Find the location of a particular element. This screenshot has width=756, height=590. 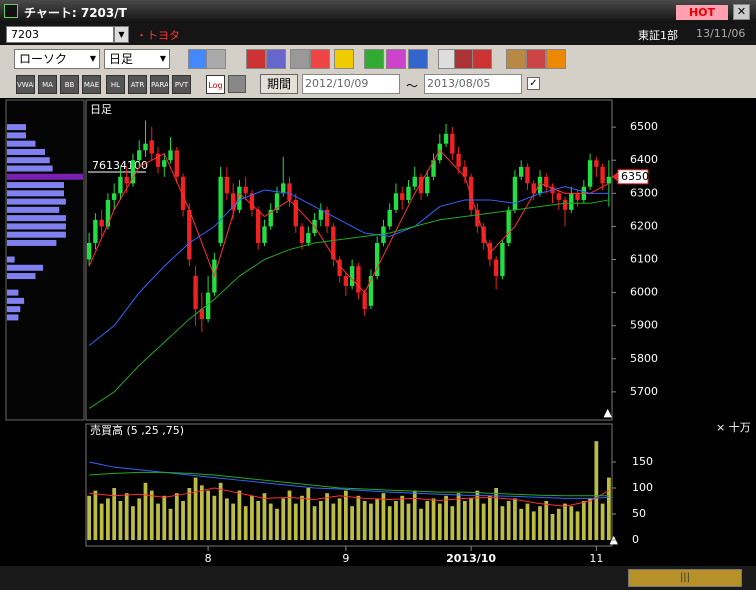

period-select: 日足 ▼ is located at coordinates (137, 59).